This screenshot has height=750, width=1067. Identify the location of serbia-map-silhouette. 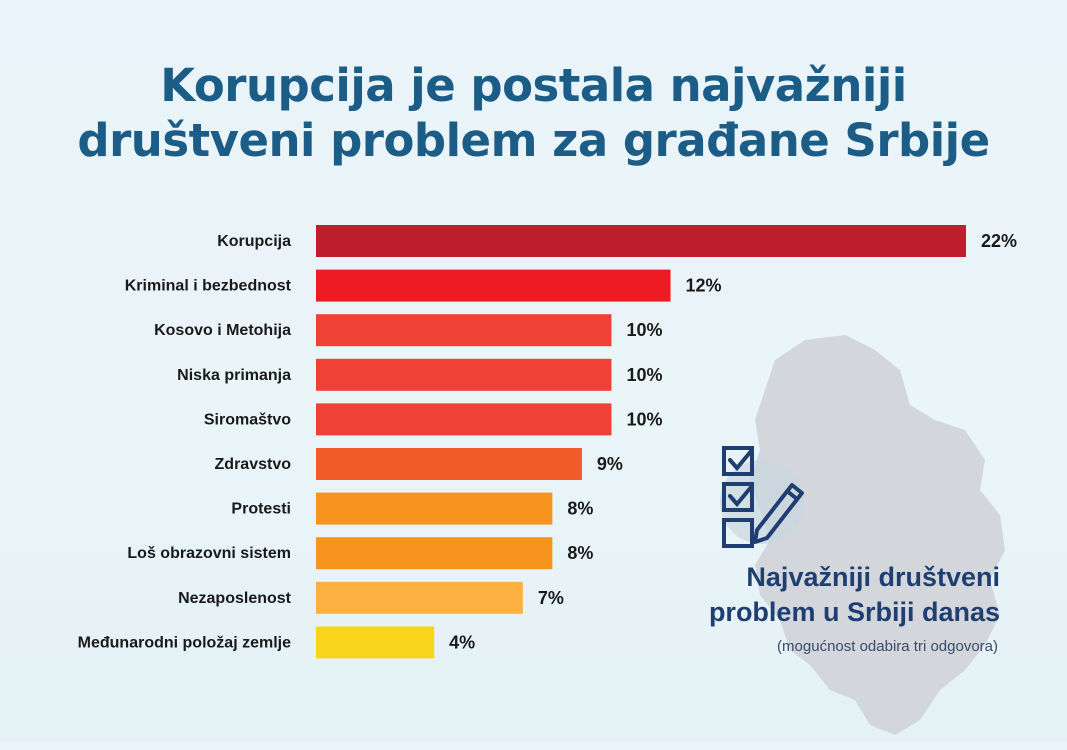
(877, 535).